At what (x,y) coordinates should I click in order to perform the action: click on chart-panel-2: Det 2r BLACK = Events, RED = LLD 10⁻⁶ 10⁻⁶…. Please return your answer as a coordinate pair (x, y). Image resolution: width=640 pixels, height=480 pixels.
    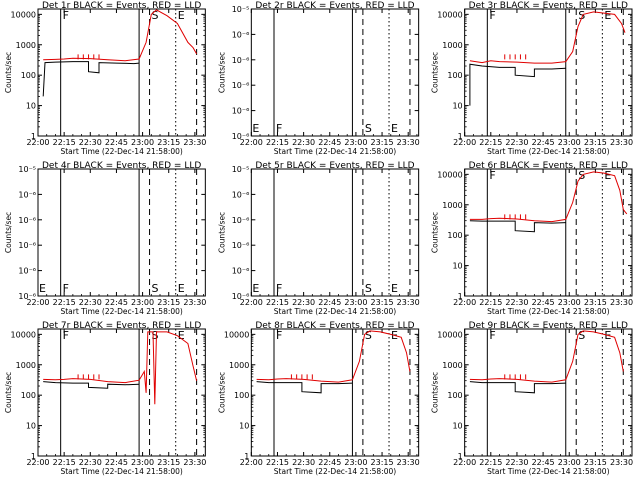
    Looking at the image, I should click on (318, 78).